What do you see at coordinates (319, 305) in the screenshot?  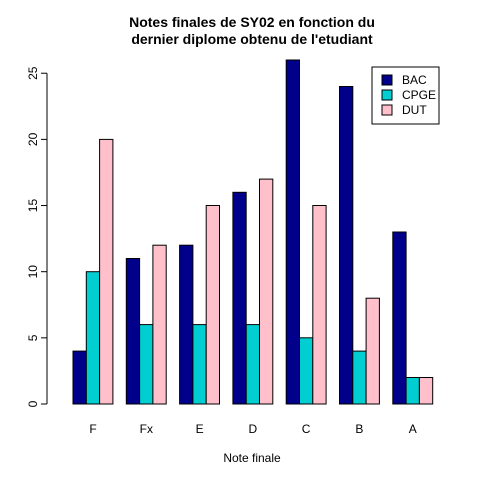 I see `bar-dut-c` at bounding box center [319, 305].